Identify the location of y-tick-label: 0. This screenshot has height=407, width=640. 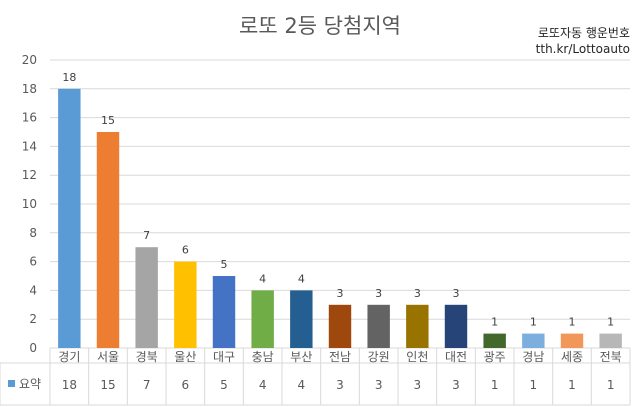
(33, 348).